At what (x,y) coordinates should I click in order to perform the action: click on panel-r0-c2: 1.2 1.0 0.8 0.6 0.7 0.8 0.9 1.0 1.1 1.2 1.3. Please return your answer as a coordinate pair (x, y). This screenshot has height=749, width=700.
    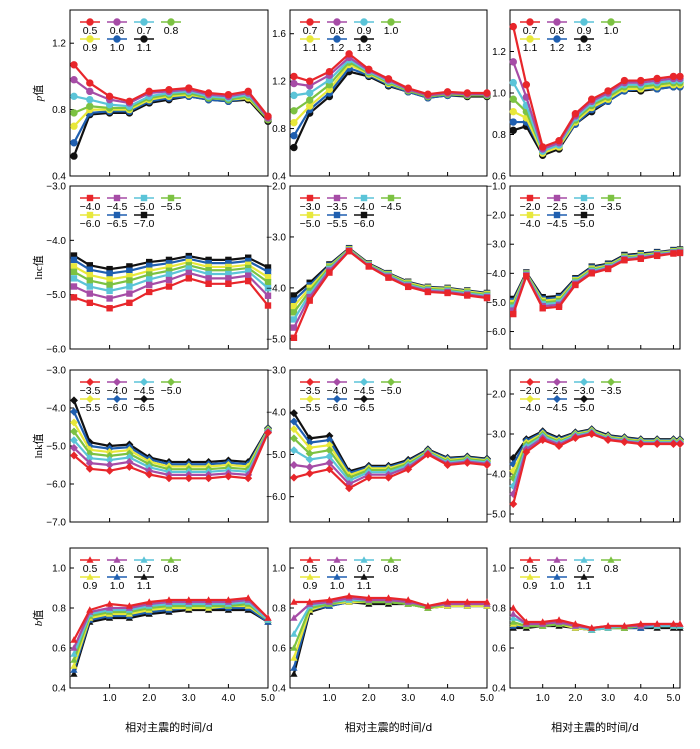
    Looking at the image, I should click on (588, 96).